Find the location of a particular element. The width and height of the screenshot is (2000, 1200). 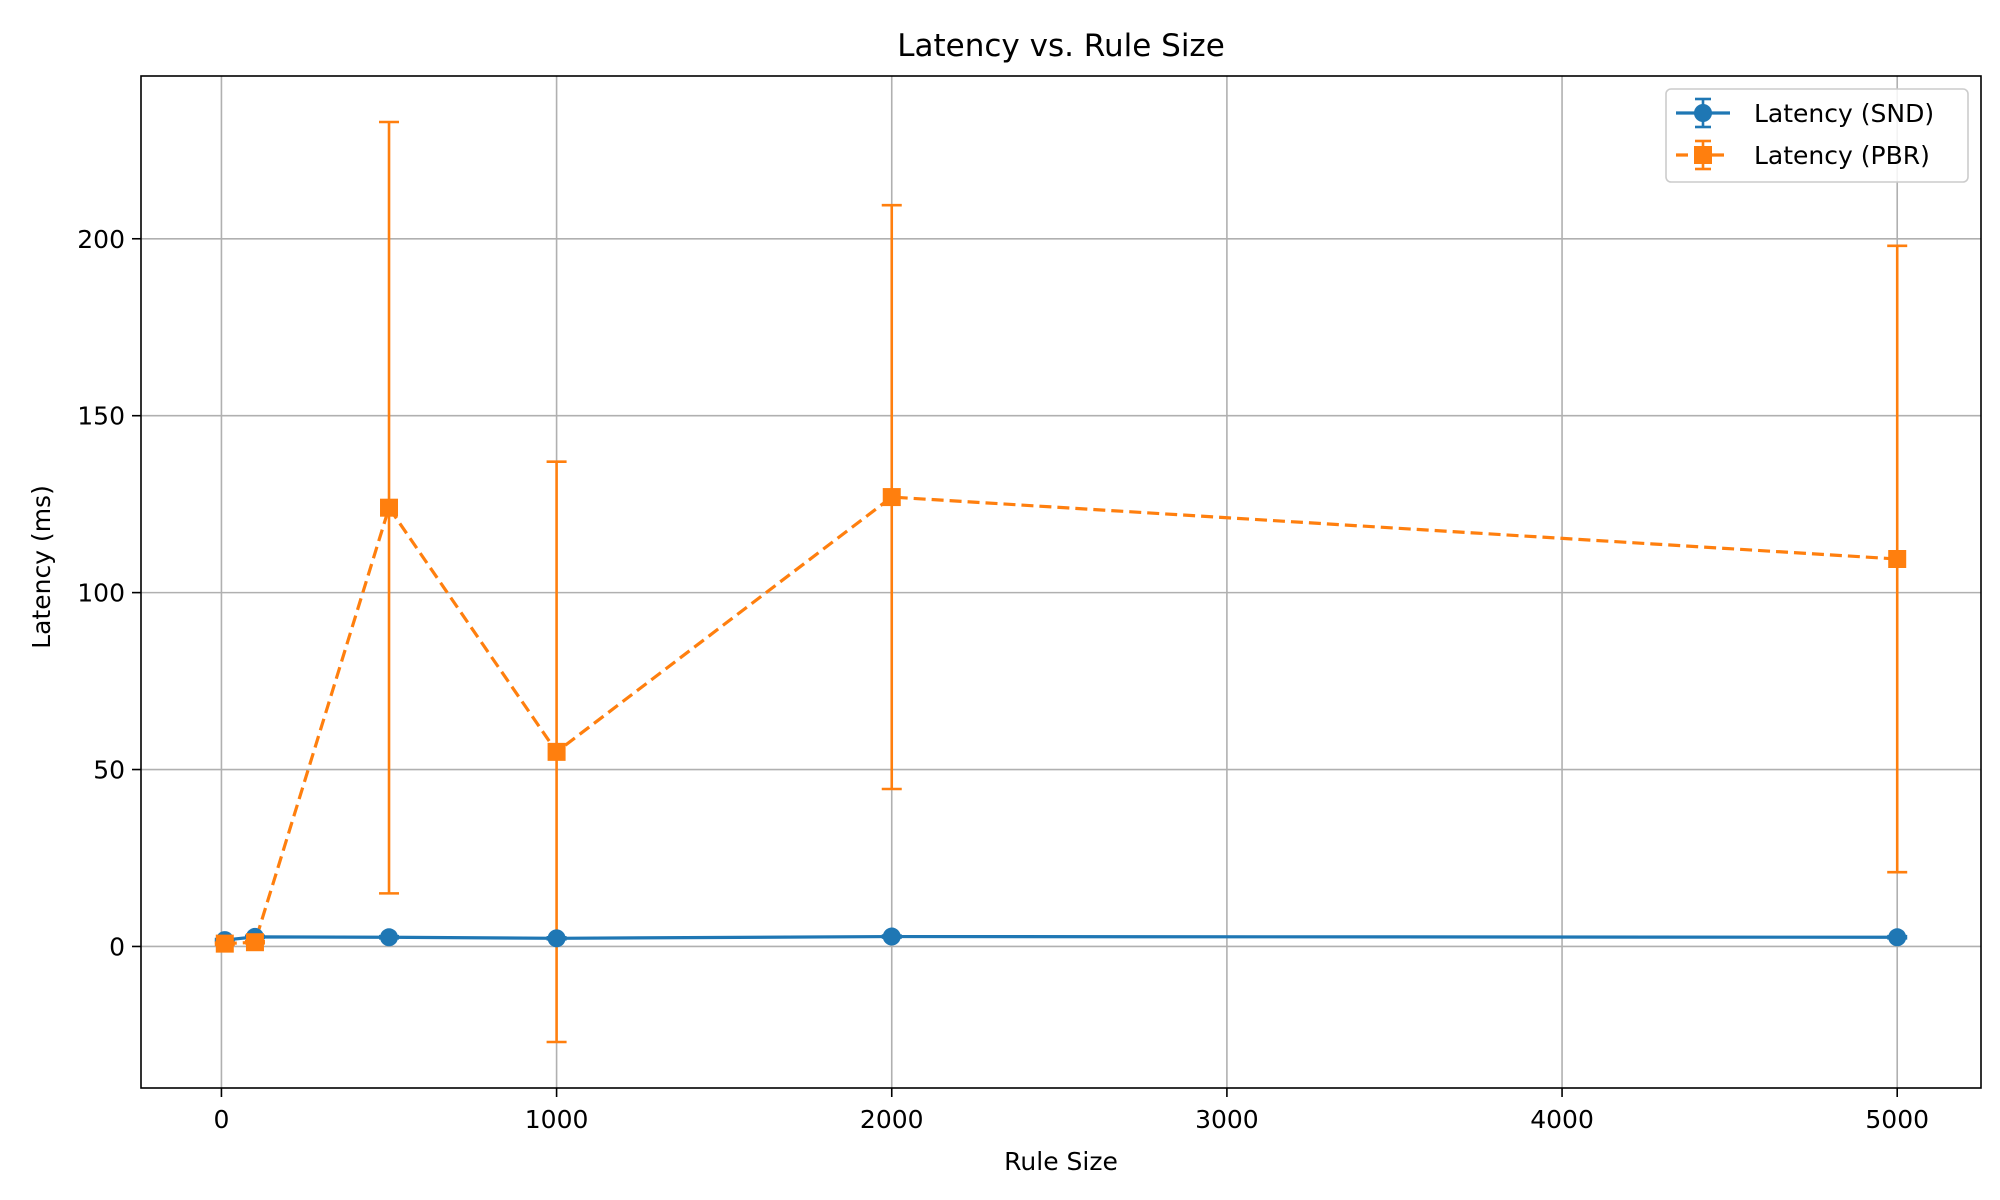

legend-label: Latency (PBR) is located at coordinates (1842, 155).